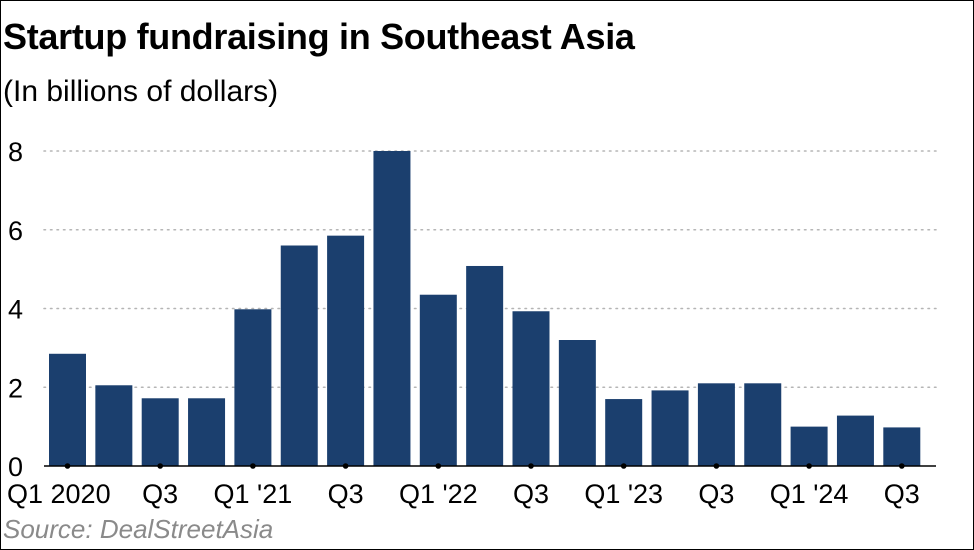  What do you see at coordinates (319, 36) in the screenshot?
I see `chart-title: Startup fundraising in Southeast Asia` at bounding box center [319, 36].